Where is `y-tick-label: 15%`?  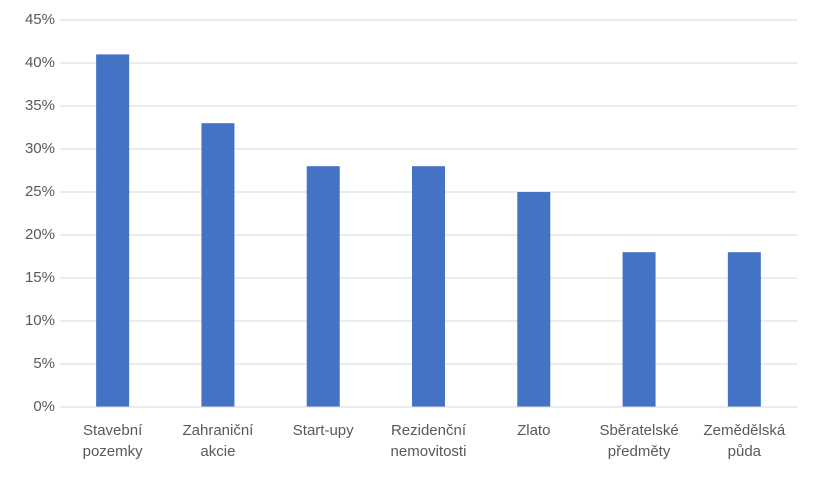 y-tick-label: 15% is located at coordinates (40, 277).